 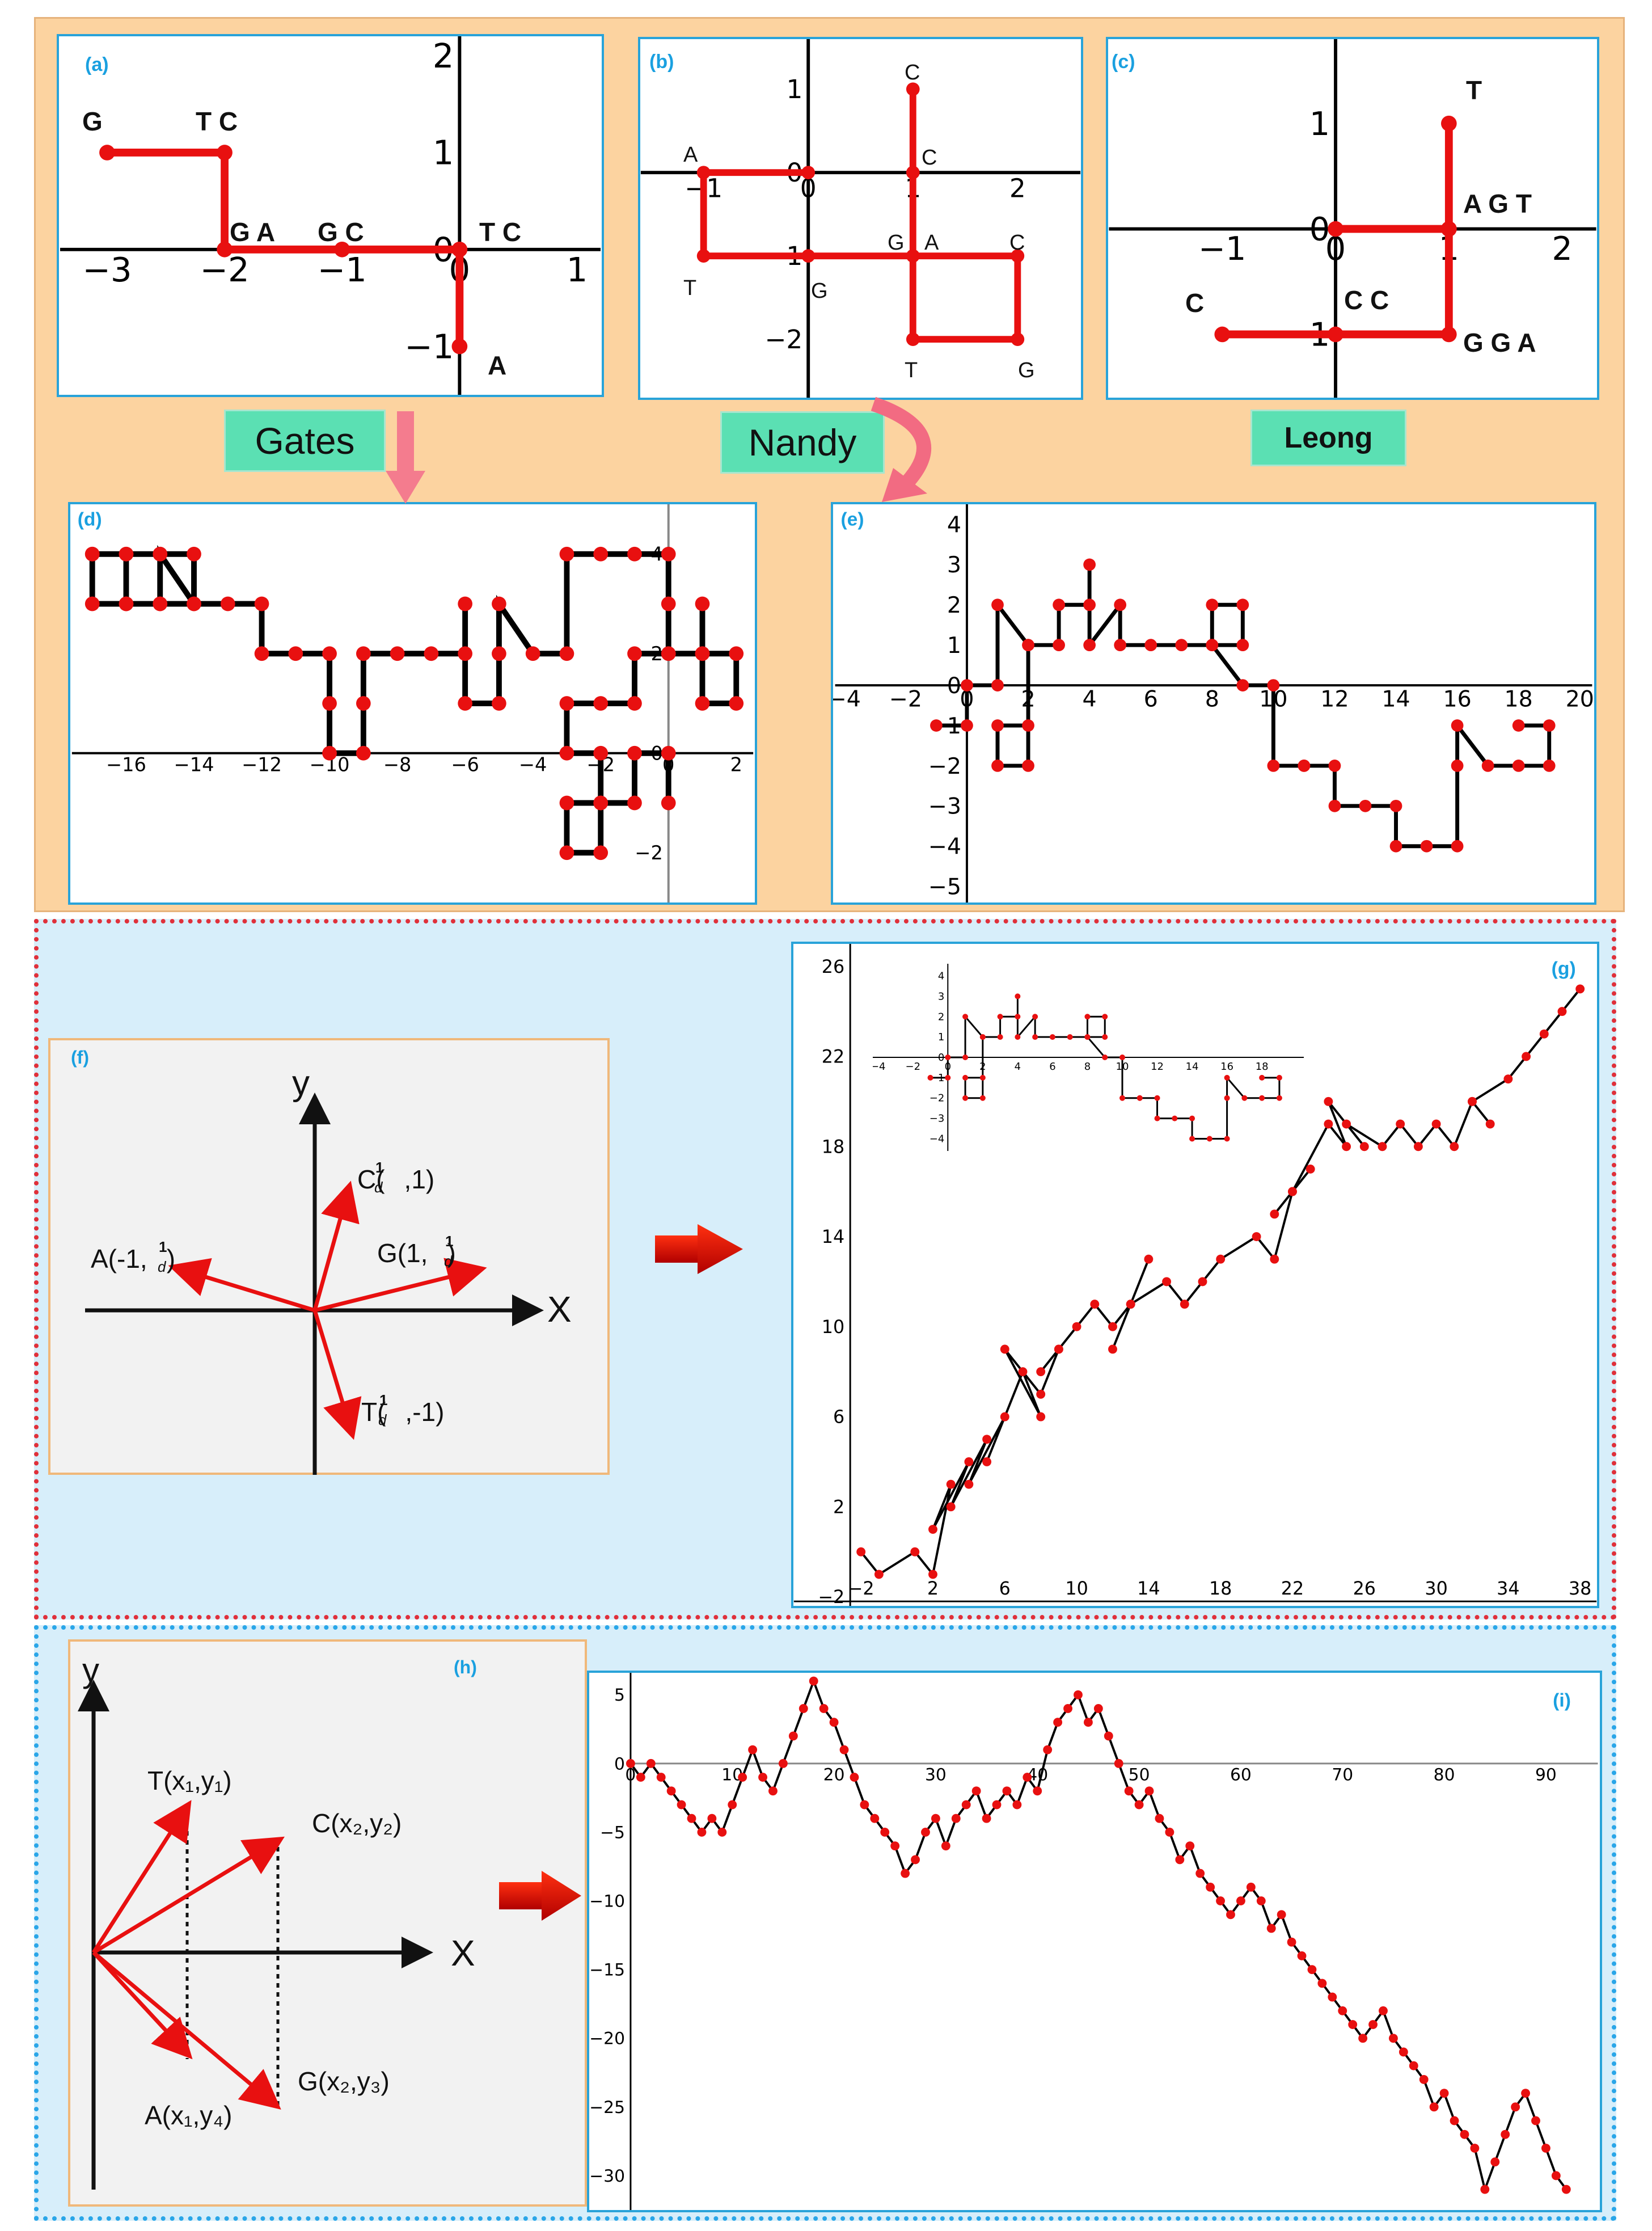 What do you see at coordinates (1262, 1067) in the screenshot?
I see `g-inset-xtick: 18` at bounding box center [1262, 1067].